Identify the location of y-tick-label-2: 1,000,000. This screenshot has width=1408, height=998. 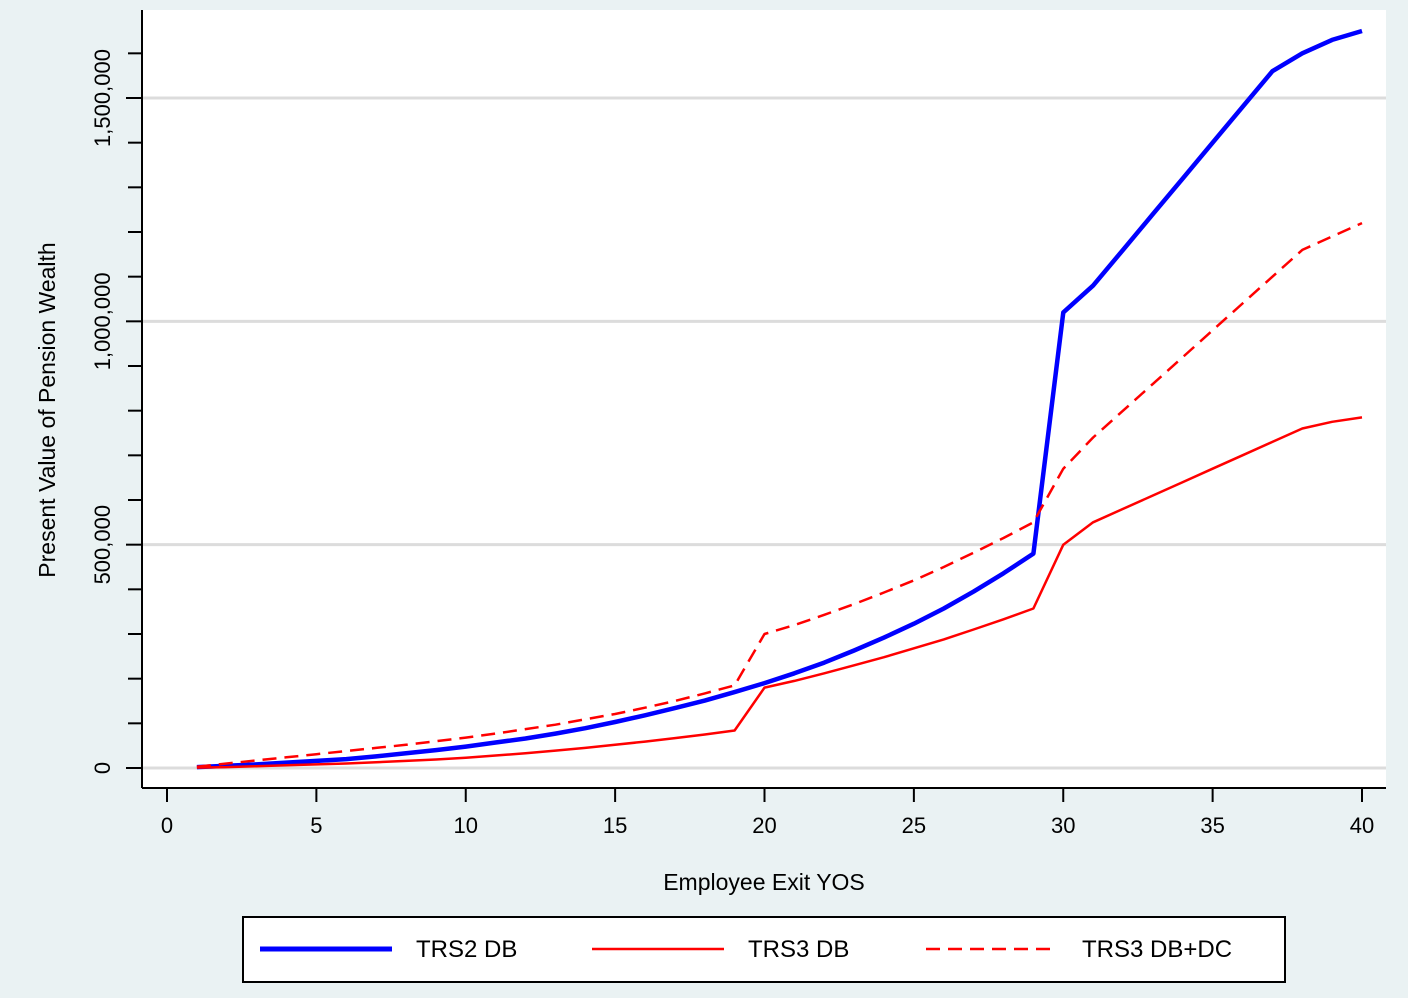
(102, 321).